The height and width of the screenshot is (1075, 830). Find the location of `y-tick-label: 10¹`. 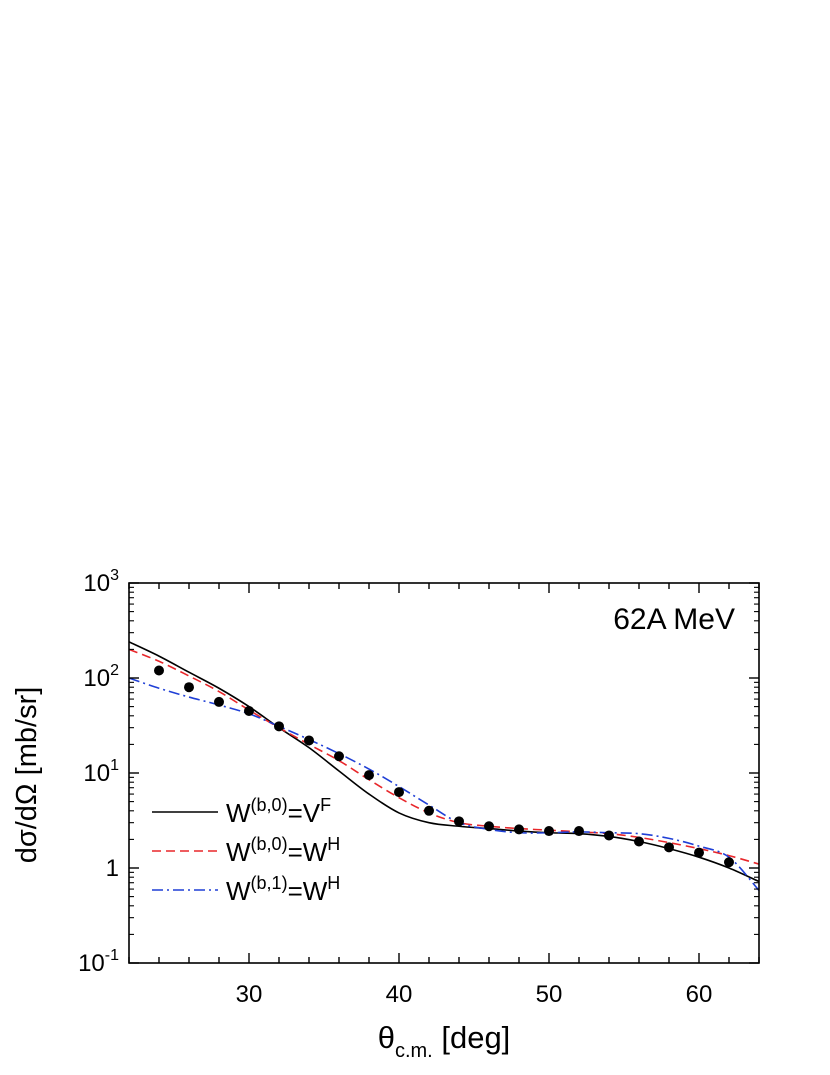

y-tick-label: 10¹ is located at coordinates (101, 772).